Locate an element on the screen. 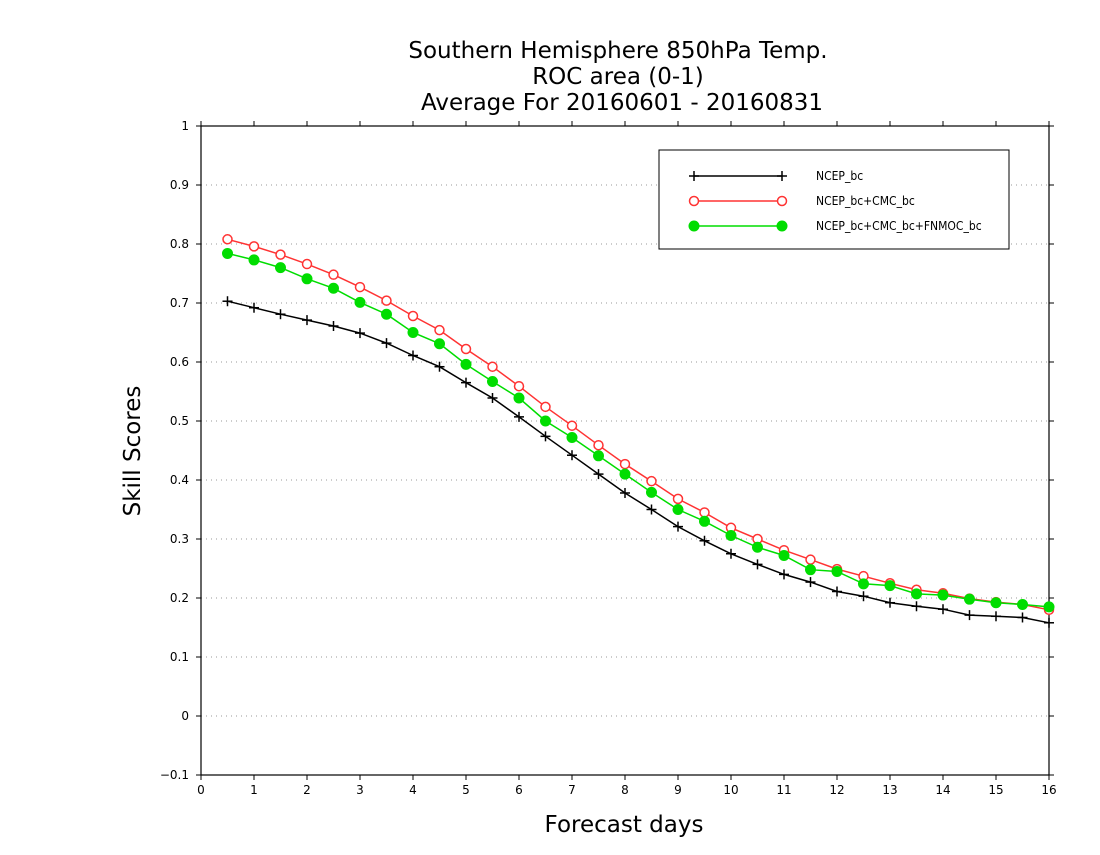 The width and height of the screenshot is (1100, 855). y-tick-label: 0.4 is located at coordinates (179, 480).